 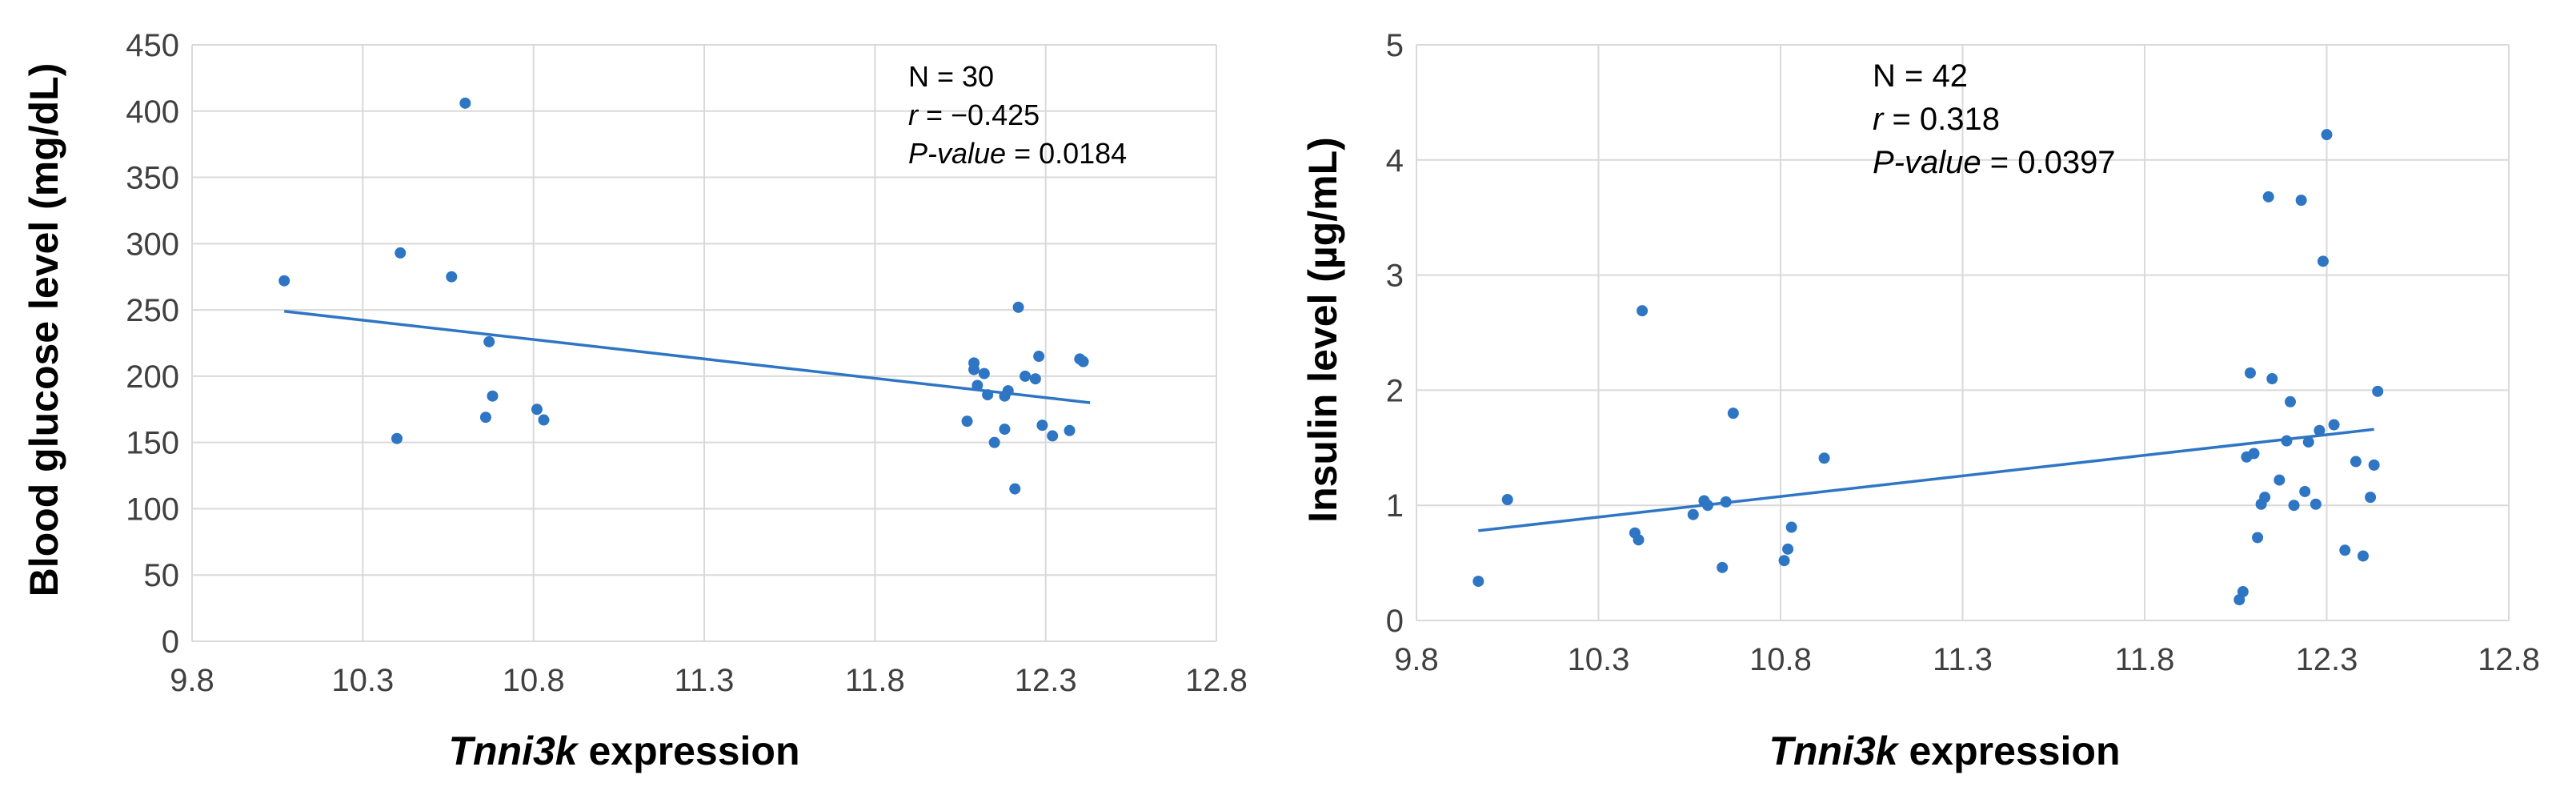 I want to click on glucose-x-tick-label: 10.3, so click(x=362, y=680).